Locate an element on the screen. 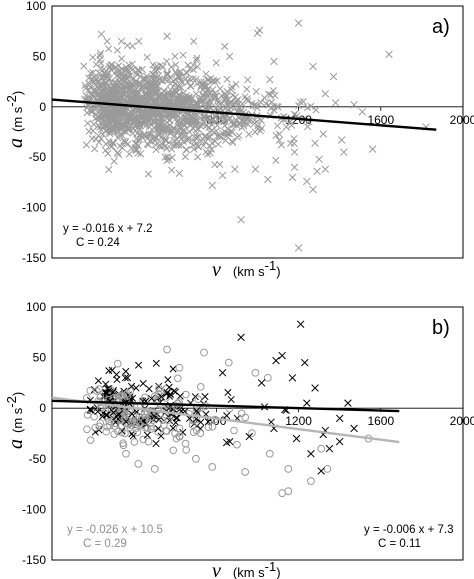 This screenshot has width=474, height=579. panel-b-x-axis-label: v (km s-1) is located at coordinates (246, 569).